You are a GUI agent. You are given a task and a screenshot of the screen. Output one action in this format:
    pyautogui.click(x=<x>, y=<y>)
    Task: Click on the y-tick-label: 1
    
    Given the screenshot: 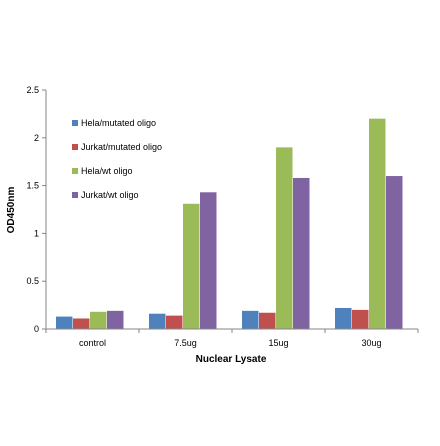 What is the action you would take?
    pyautogui.click(x=36, y=233)
    